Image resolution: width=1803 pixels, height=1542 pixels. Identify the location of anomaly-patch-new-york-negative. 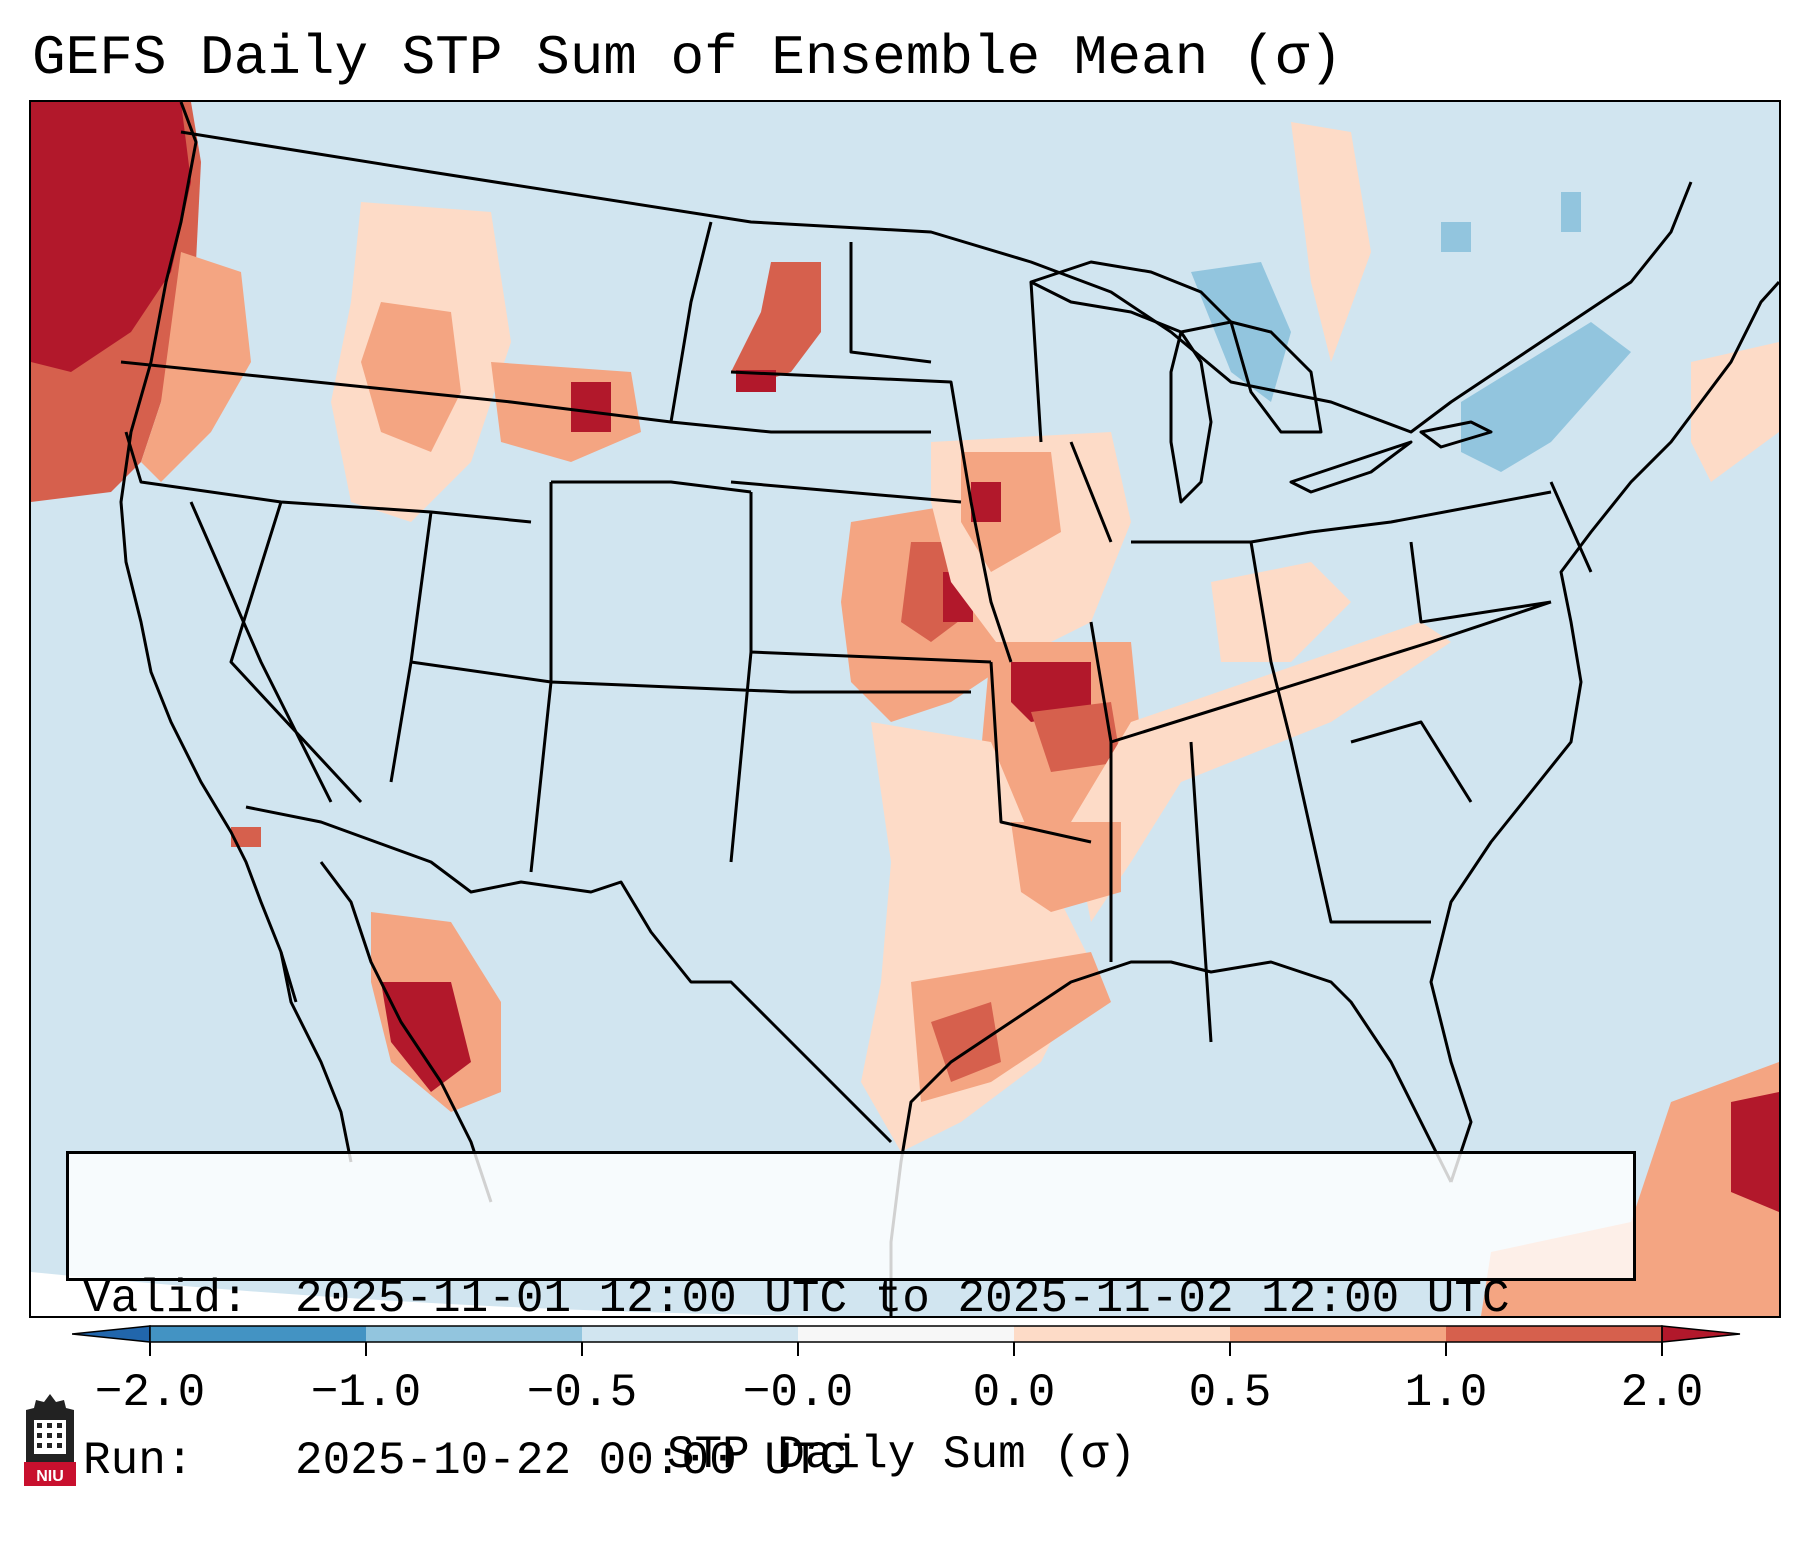
(1546, 397).